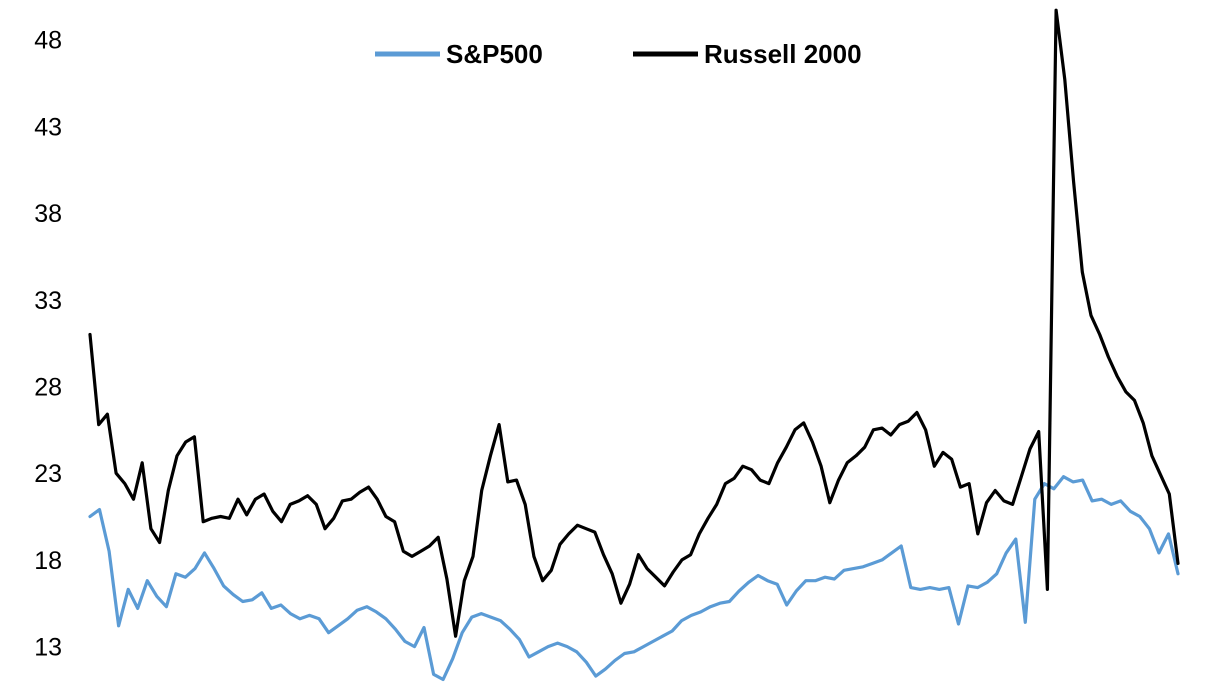 This screenshot has height=690, width=1226. I want to click on y-tick-label: 28, so click(48, 387).